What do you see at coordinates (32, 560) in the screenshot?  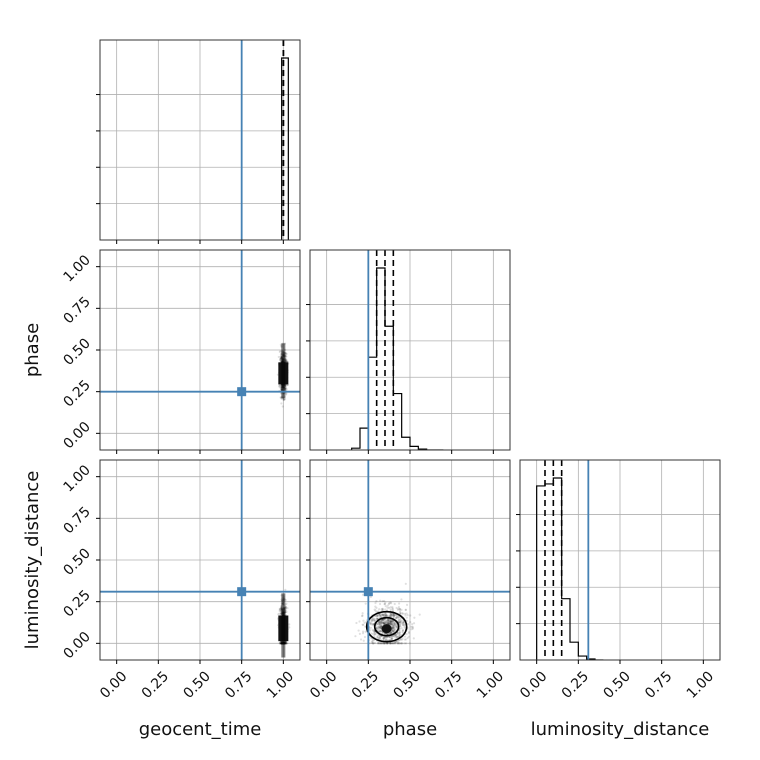 I see `y-axis-label-luminosity_distance: luminosity_distance` at bounding box center [32, 560].